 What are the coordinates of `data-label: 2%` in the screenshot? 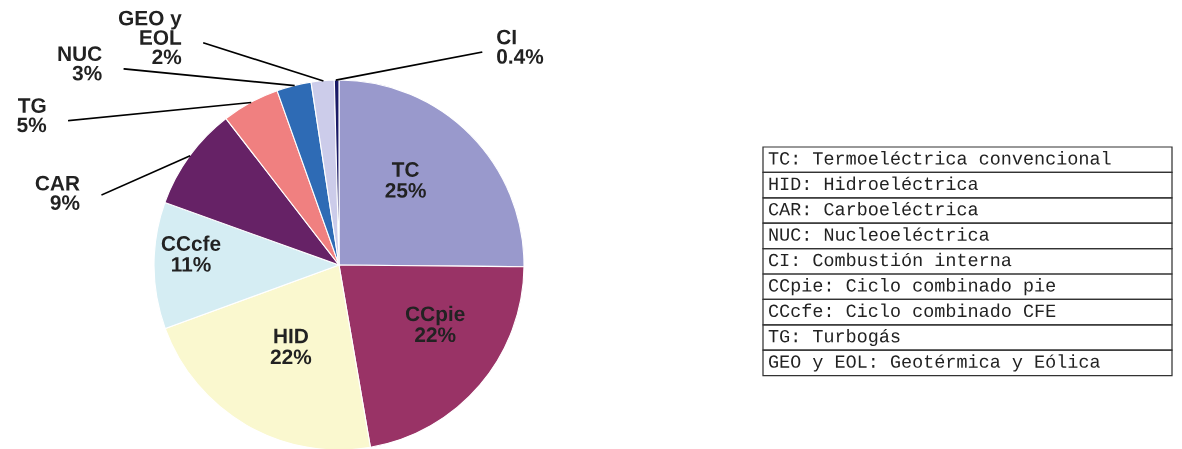 It's located at (167, 57).